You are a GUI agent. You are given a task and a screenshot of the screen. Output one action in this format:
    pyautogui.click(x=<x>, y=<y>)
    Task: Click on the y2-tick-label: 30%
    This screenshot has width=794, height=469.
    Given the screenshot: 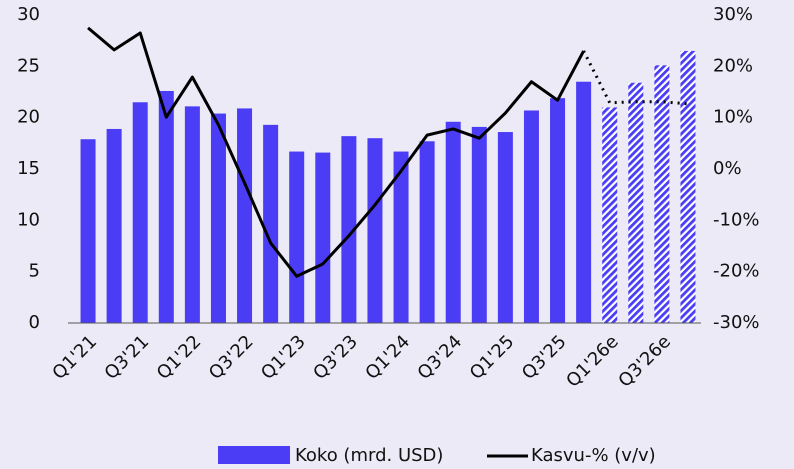 What is the action you would take?
    pyautogui.click(x=733, y=14)
    